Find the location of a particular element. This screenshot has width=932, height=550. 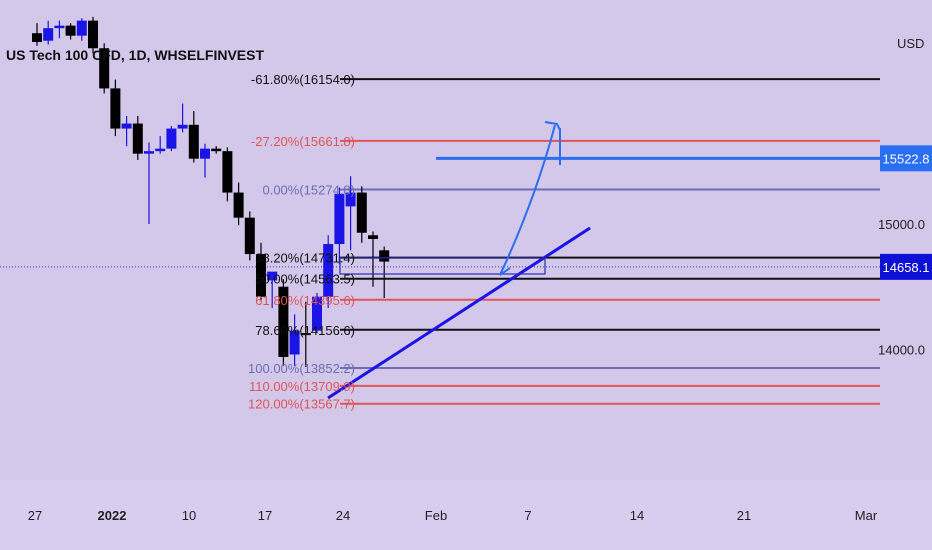

currency-label: USD is located at coordinates (910, 43).